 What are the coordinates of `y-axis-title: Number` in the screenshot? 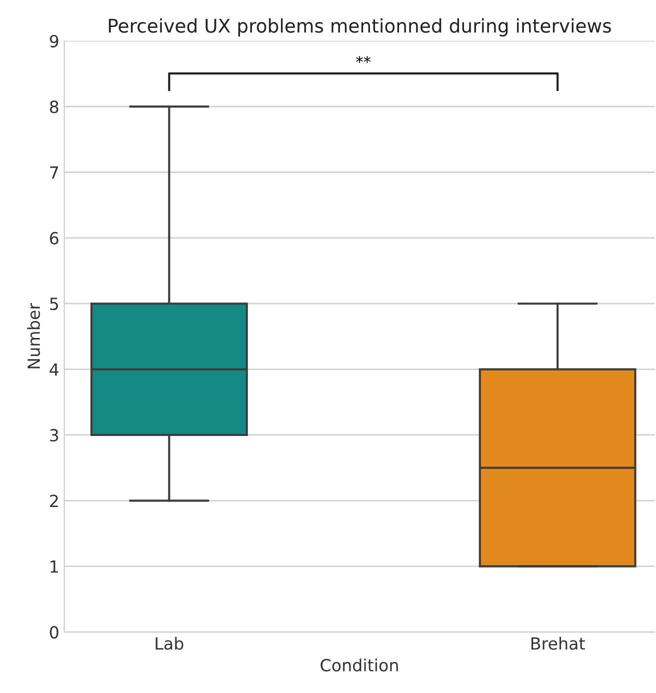 It's located at (33, 335).